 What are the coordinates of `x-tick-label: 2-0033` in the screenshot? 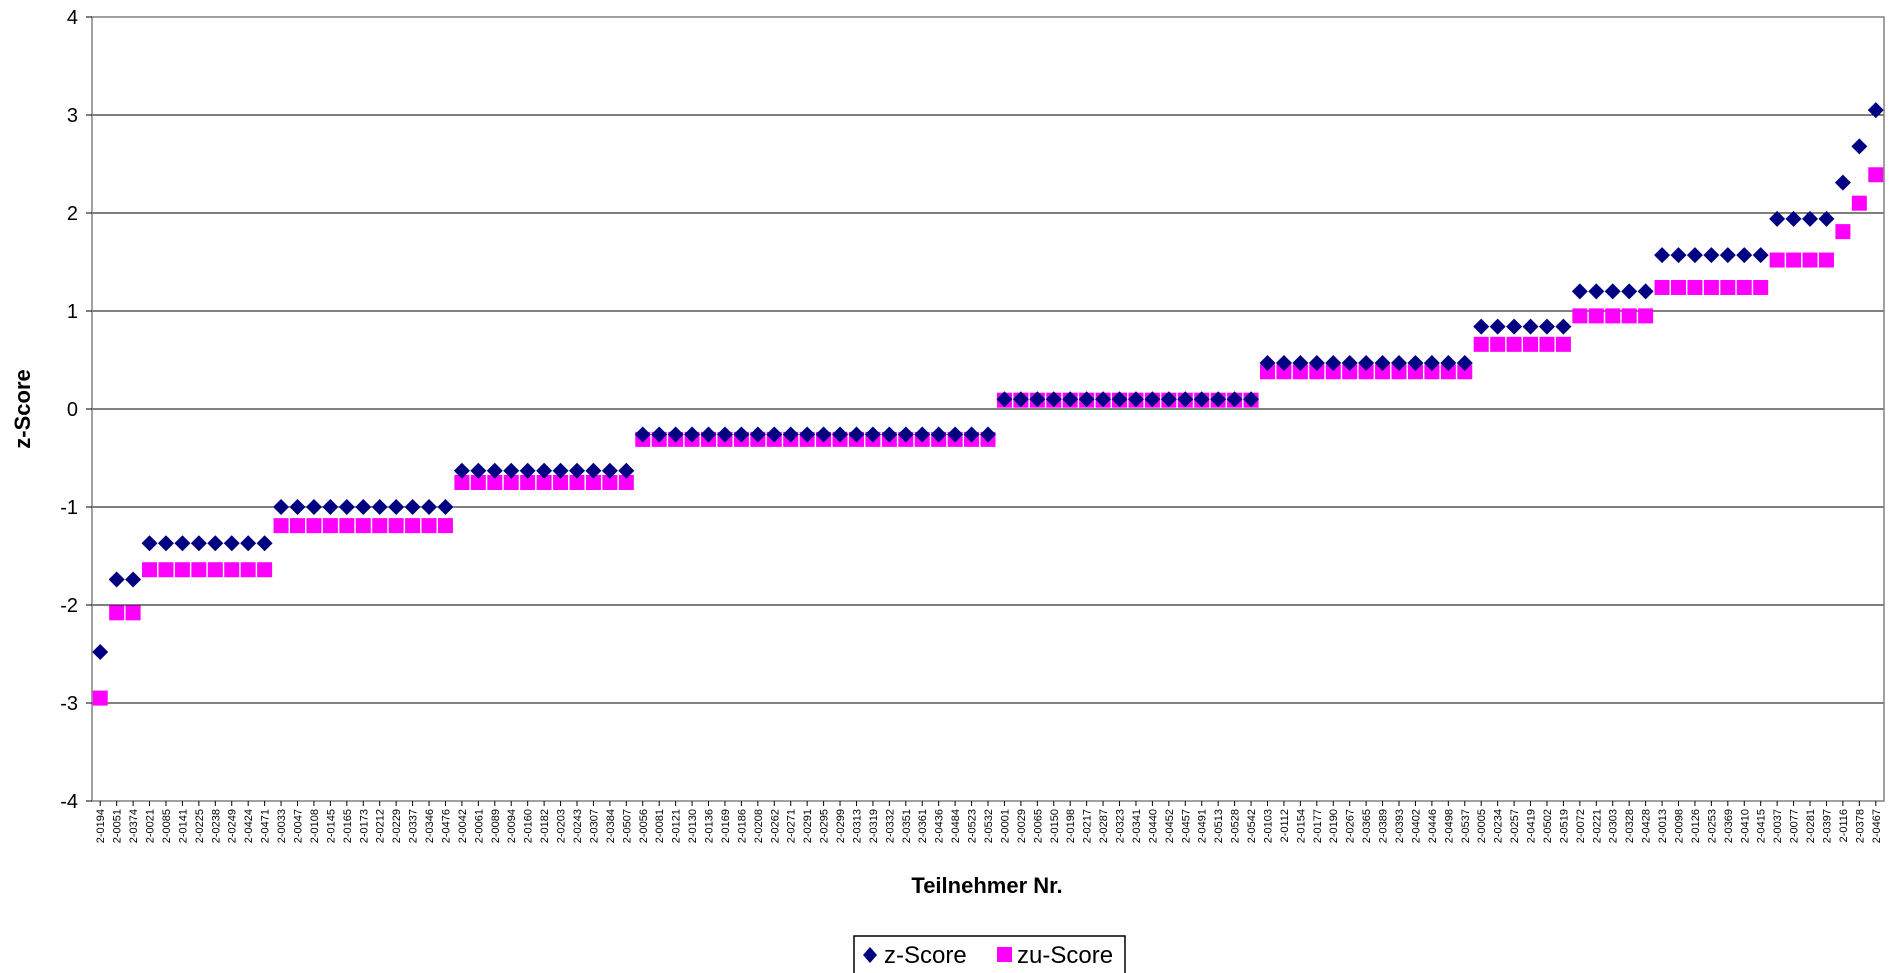 It's located at (282, 826).